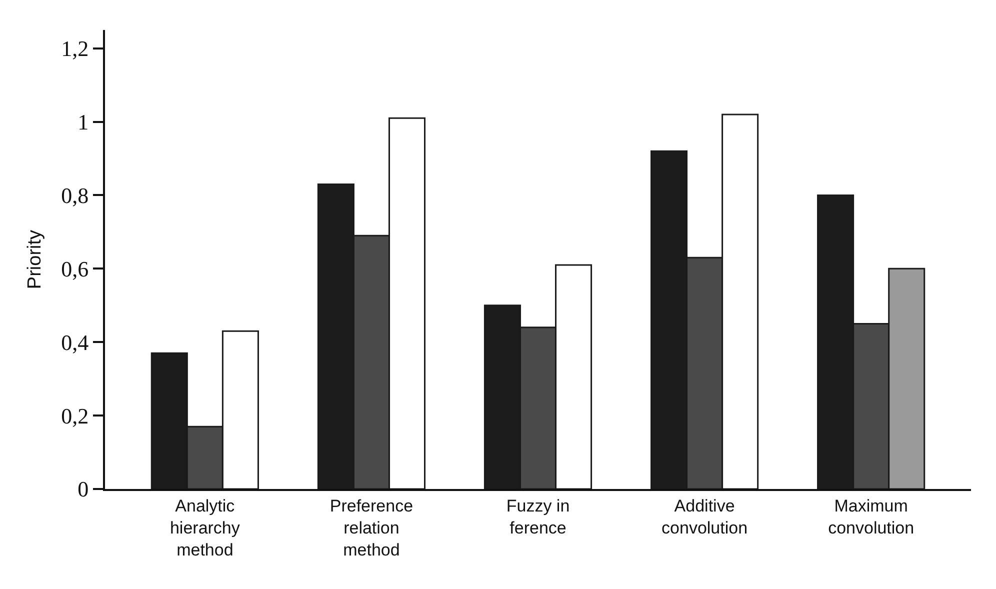 The width and height of the screenshot is (996, 589). I want to click on x-tick-label: Analytic hierarchy method, so click(205, 528).